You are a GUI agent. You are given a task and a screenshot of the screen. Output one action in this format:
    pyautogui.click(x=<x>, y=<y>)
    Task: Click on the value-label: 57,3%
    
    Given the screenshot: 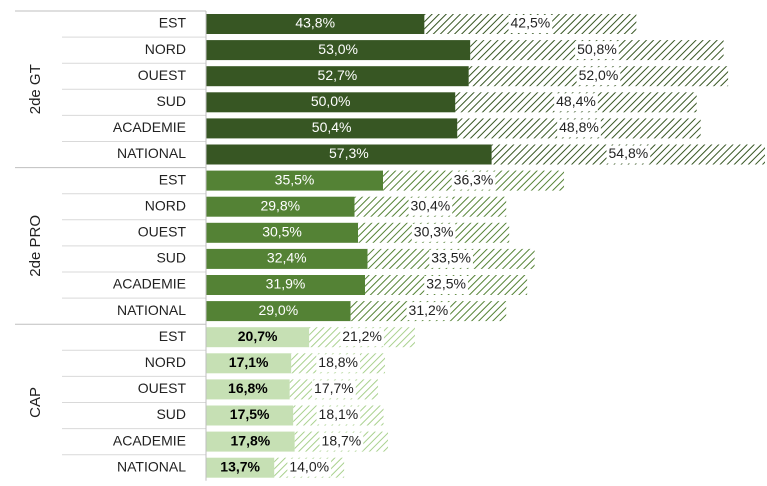 What is the action you would take?
    pyautogui.click(x=349, y=153)
    